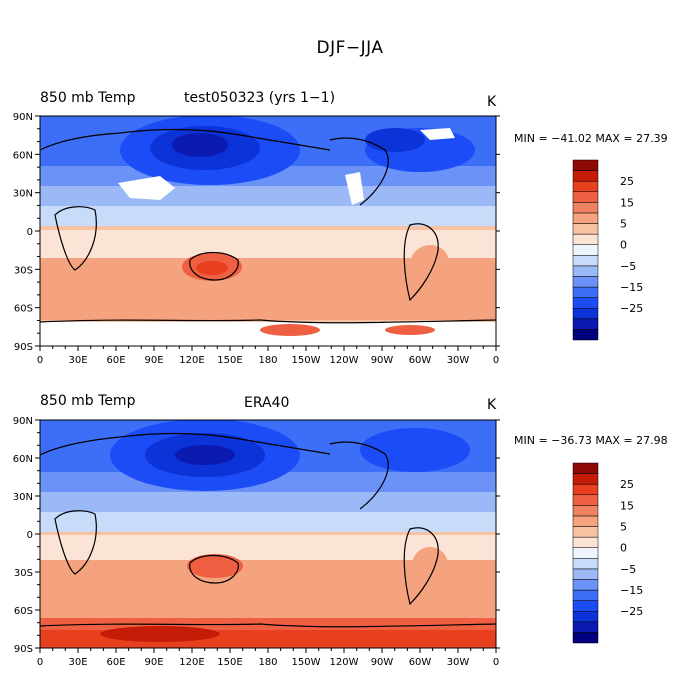 The image size is (700, 700). What do you see at coordinates (607, 401) in the screenshot?
I see `colorbars: 25 15 5 0 −5 −15 −25 25 15 5 0 −5 −15 −25` at bounding box center [607, 401].